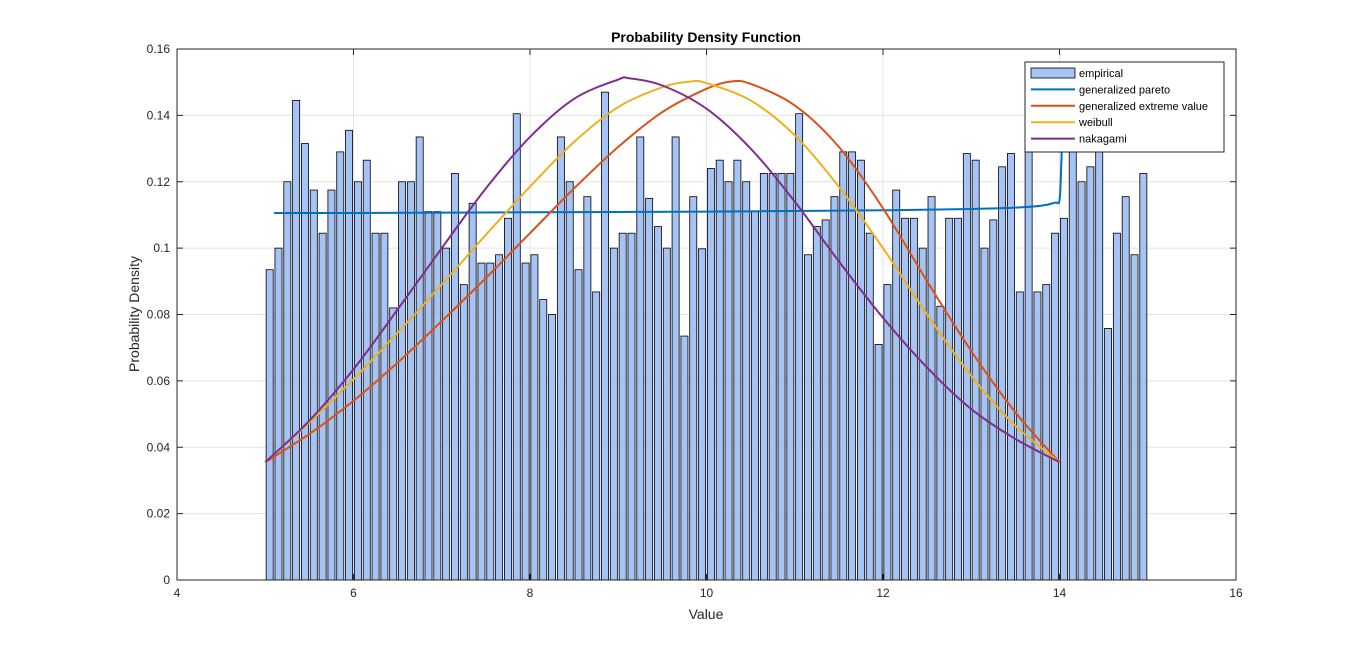  What do you see at coordinates (530, 593) in the screenshot?
I see `x-tick-label: 8` at bounding box center [530, 593].